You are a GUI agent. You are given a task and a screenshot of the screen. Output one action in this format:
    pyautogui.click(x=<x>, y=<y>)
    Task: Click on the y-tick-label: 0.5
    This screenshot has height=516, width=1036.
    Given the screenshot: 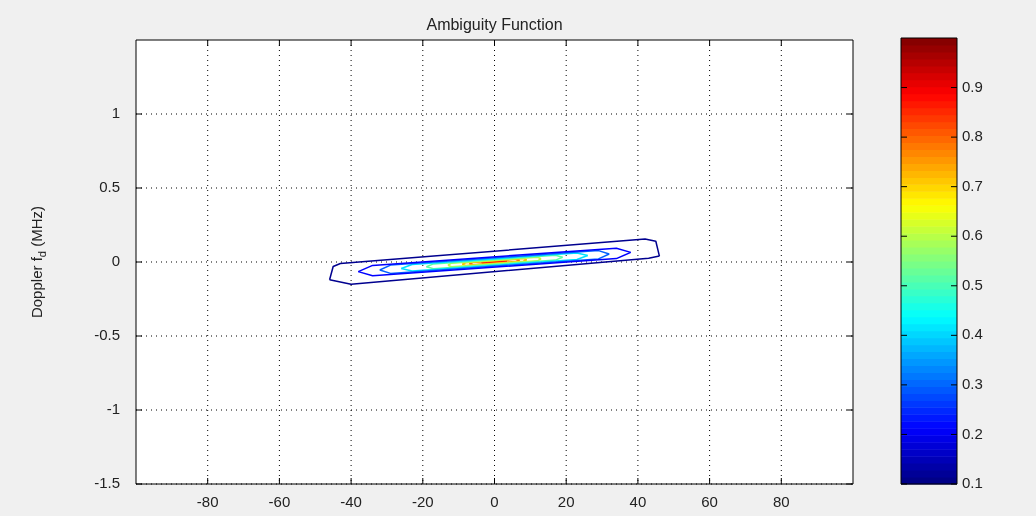 What is the action you would take?
    pyautogui.click(x=109, y=187)
    